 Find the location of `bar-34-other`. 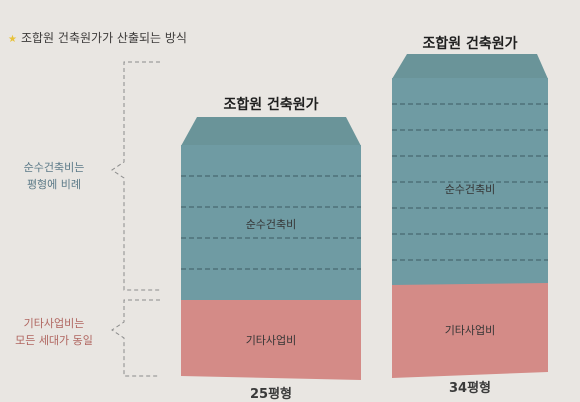

bar-34-other is located at coordinates (470, 330).